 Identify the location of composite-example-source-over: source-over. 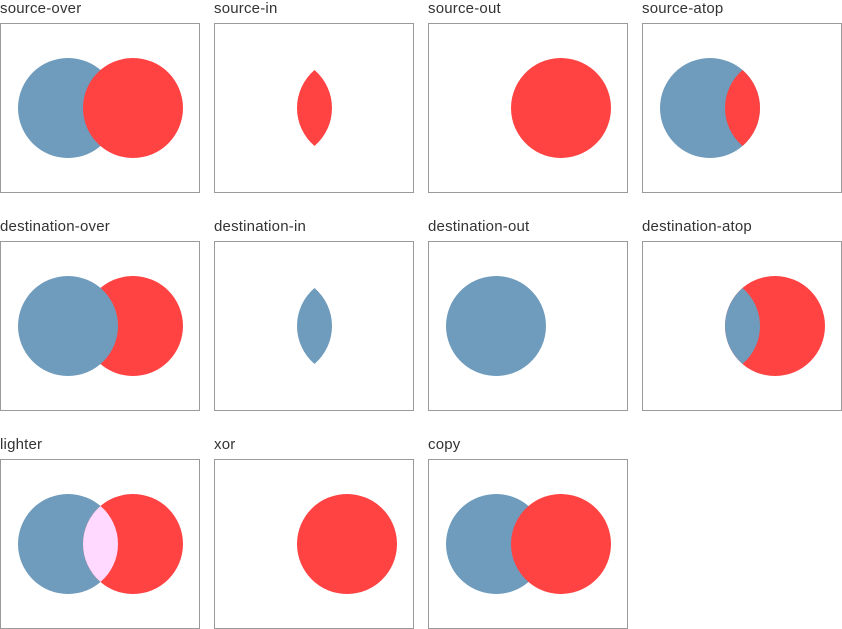
(100, 95).